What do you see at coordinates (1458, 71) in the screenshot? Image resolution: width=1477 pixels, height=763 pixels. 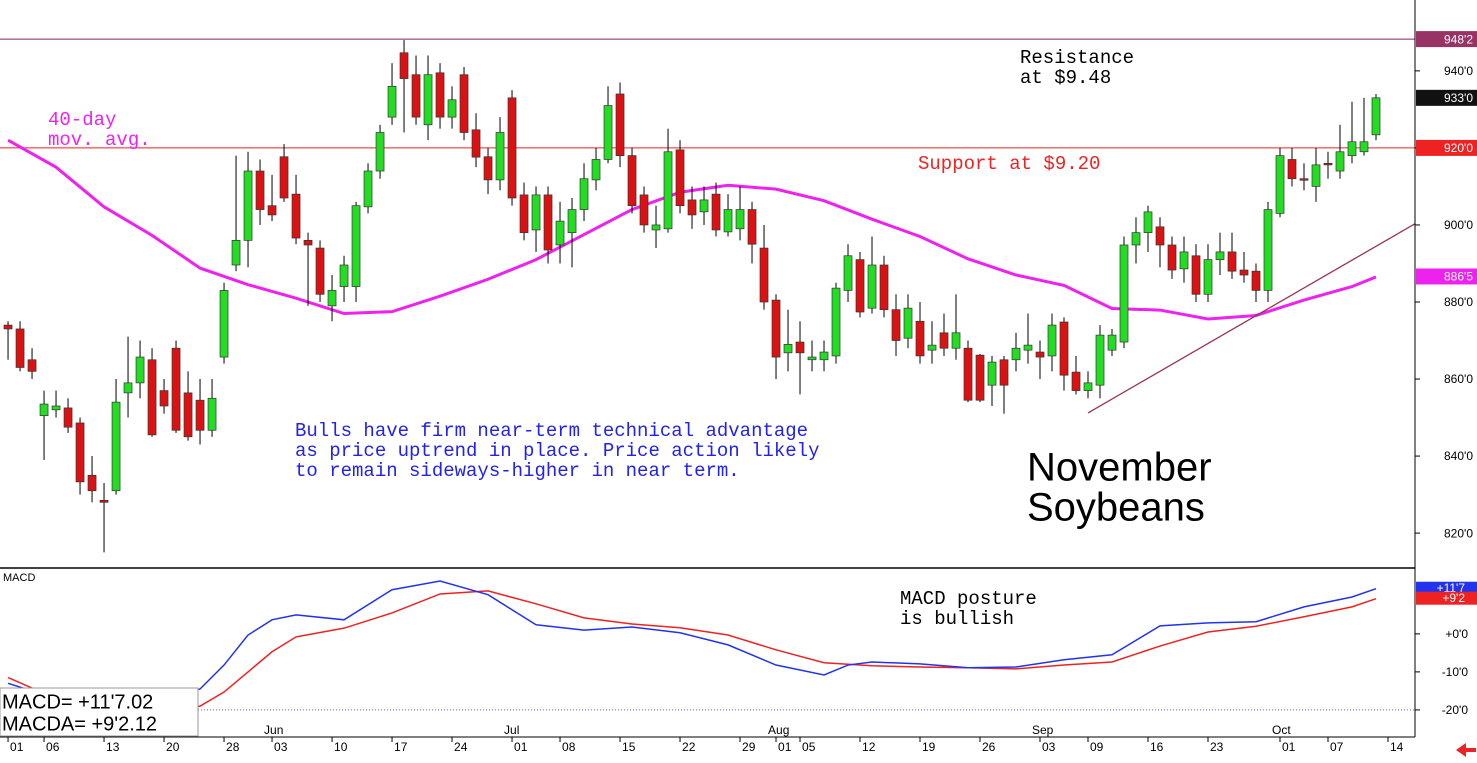 I see `y-tick-label: 940'0` at bounding box center [1458, 71].